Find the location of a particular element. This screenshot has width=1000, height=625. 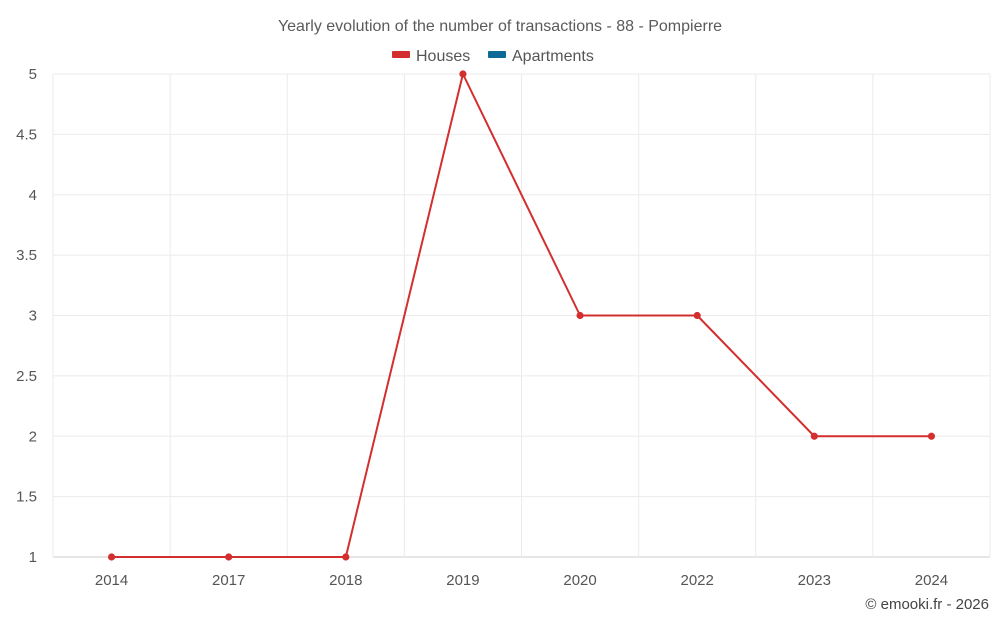

x-tick-label: 2023 is located at coordinates (814, 580).